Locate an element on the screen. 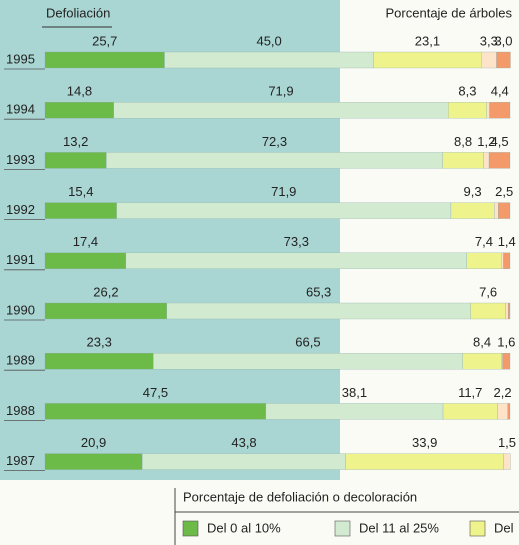  y-tick-label: 1989 is located at coordinates (20, 360).